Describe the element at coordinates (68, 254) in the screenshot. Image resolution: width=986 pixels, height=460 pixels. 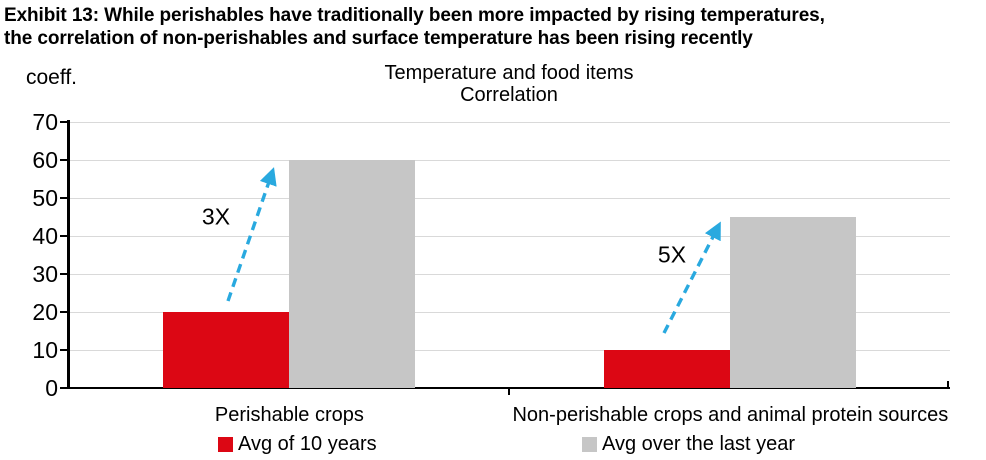
I see `y-axis-line` at that location.